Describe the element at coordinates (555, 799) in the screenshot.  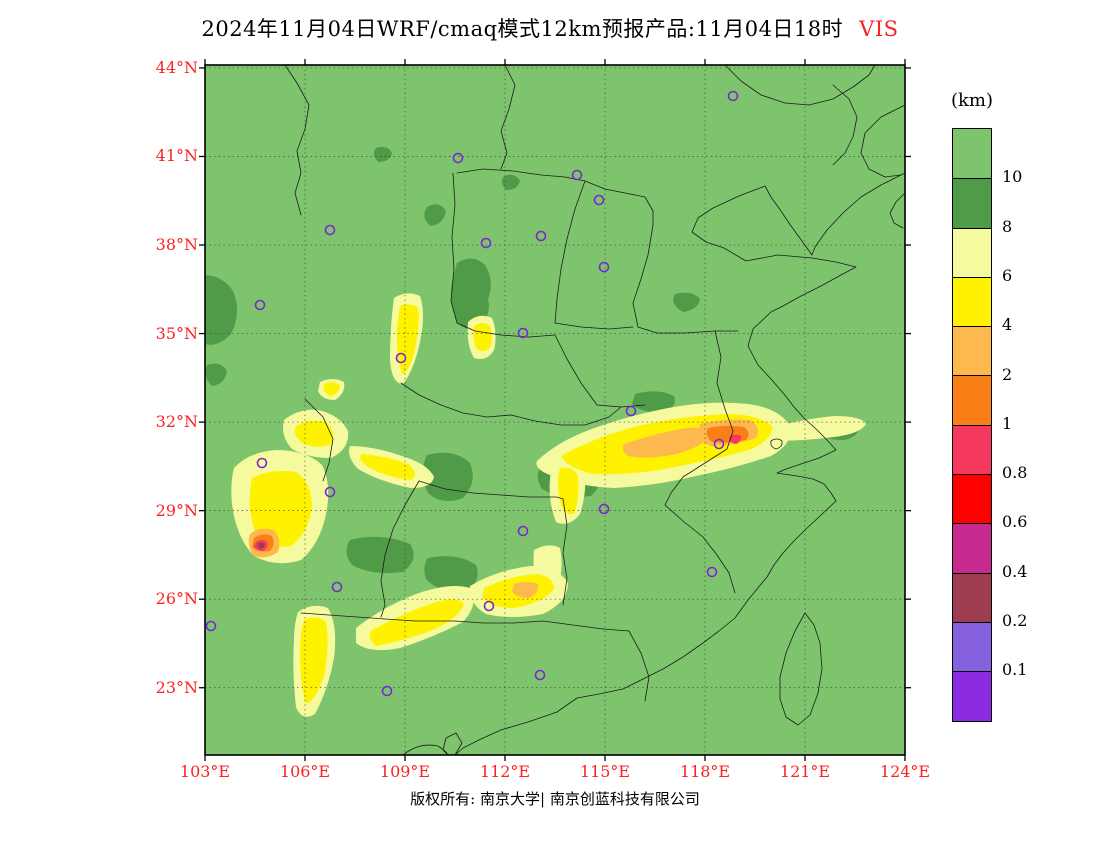
I see `copyright-text: 版权所有: 南京大学| 南京创蓝科技有限公司` at that location.